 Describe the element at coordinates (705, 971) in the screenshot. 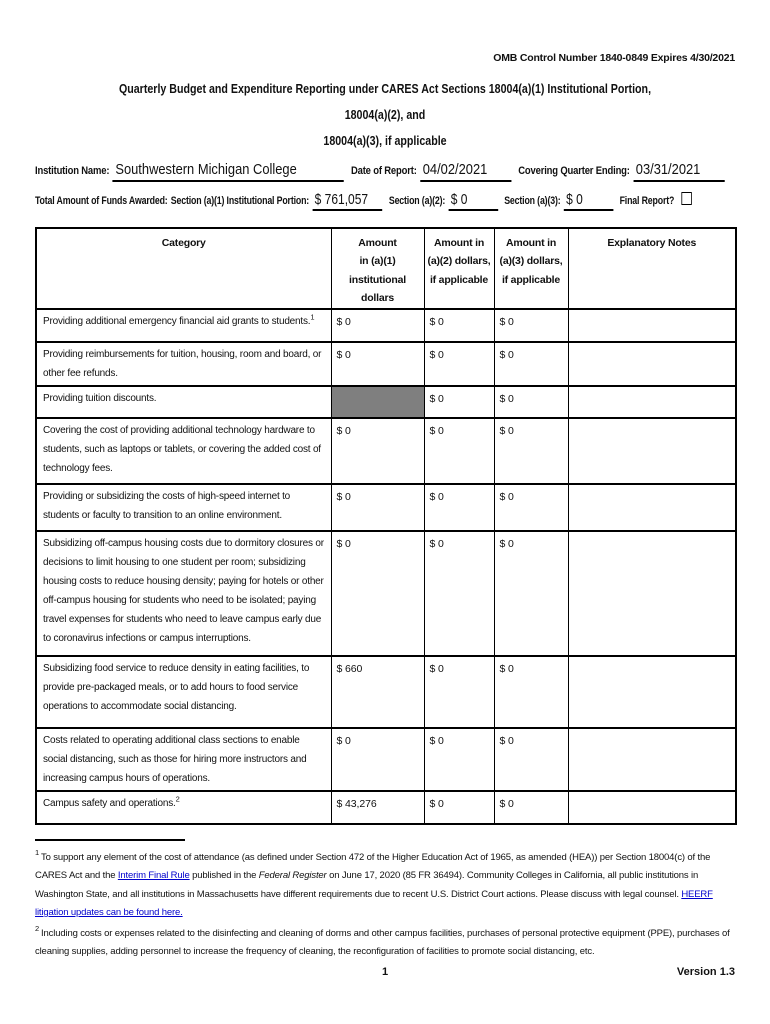

I see `version-label: Version 1.3` at that location.